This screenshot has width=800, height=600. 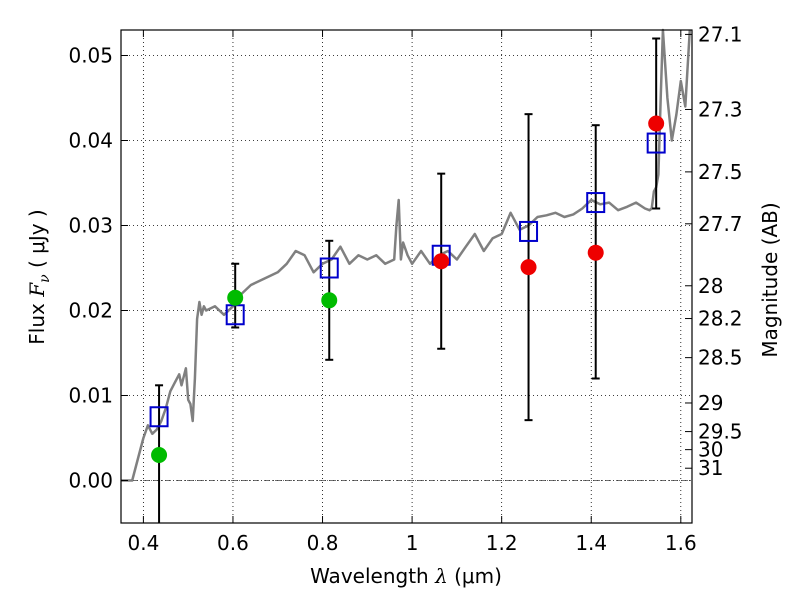 What do you see at coordinates (591, 543) in the screenshot?
I see `x-tick-label: 1.4` at bounding box center [591, 543].